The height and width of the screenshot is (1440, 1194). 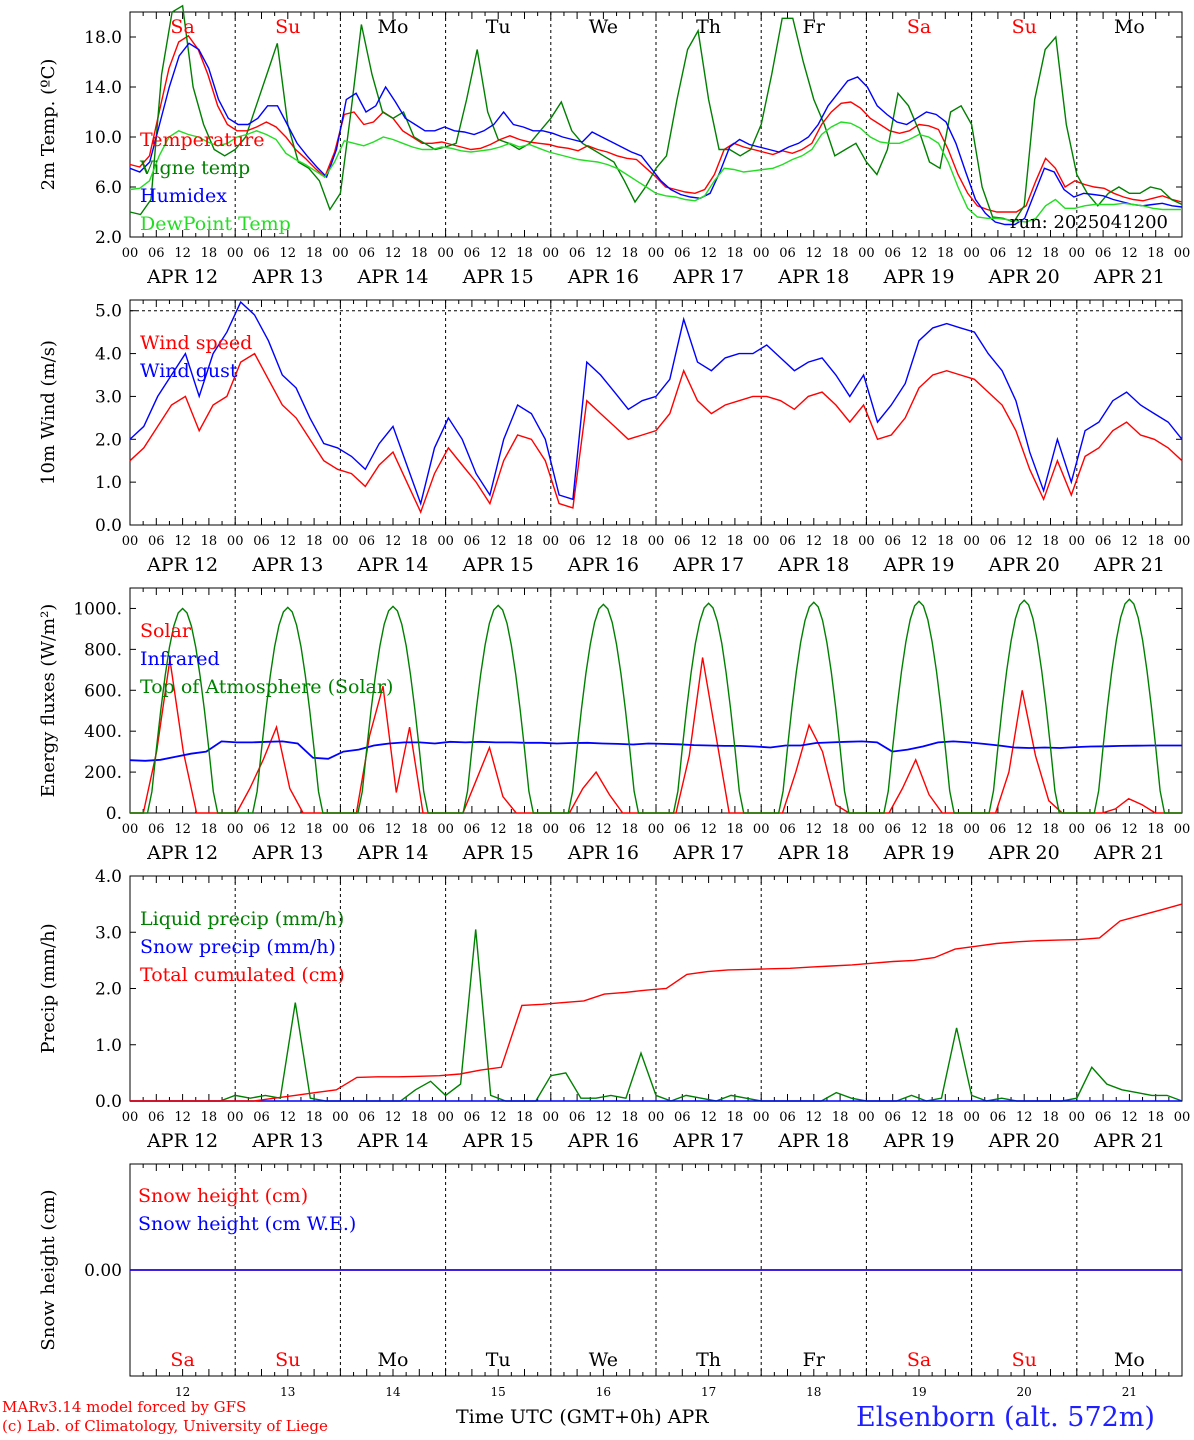 What do you see at coordinates (656, 1015) in the screenshot?
I see `series-line` at bounding box center [656, 1015].